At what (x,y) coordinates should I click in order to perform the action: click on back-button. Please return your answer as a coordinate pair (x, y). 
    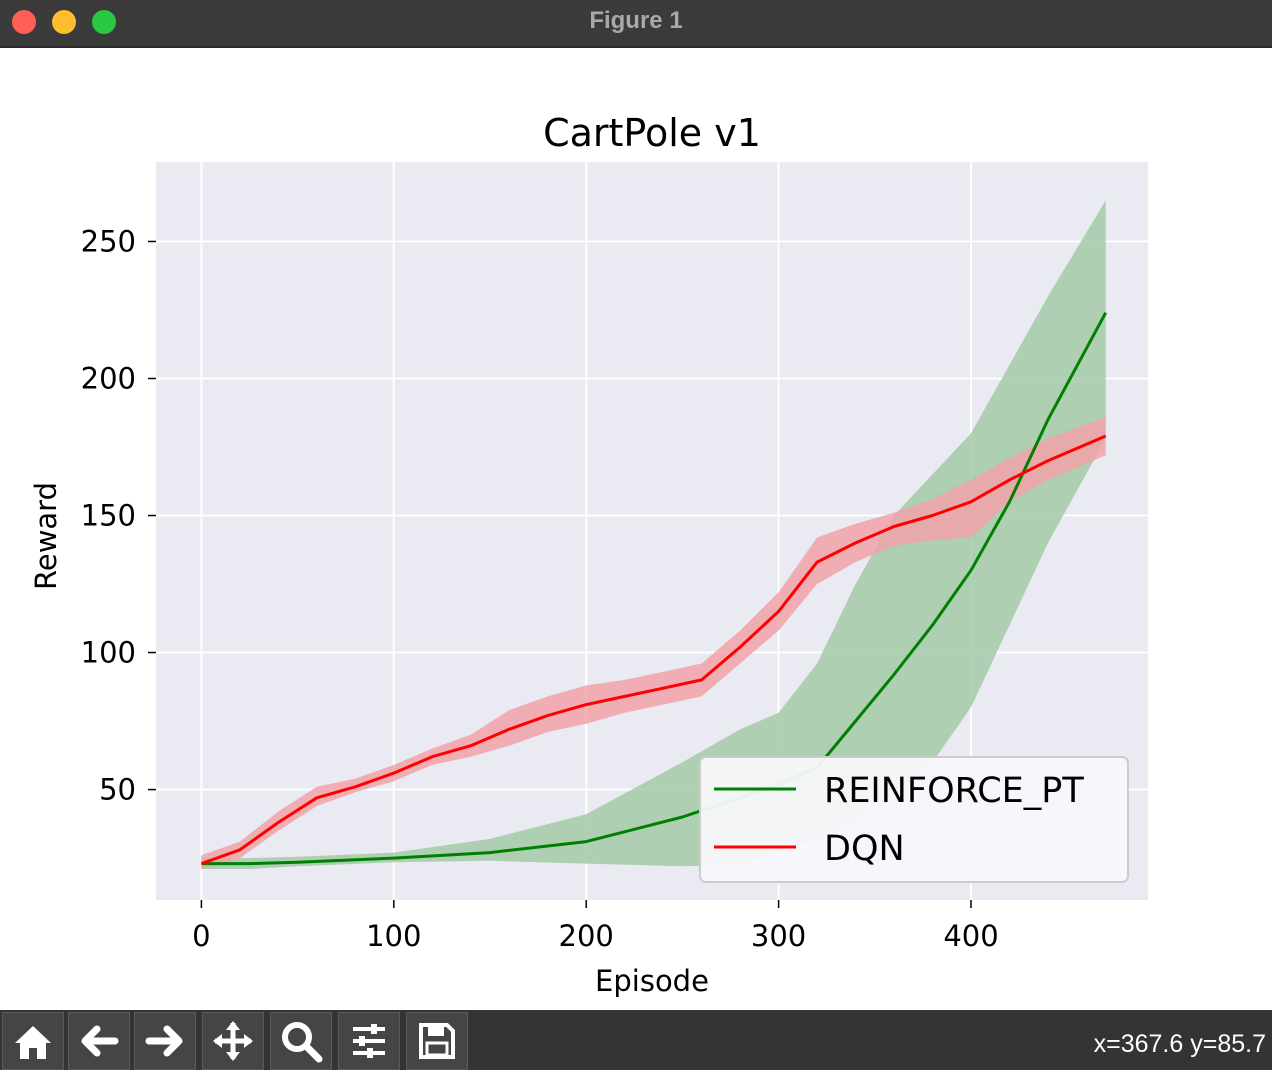
    Looking at the image, I should click on (99, 1041).